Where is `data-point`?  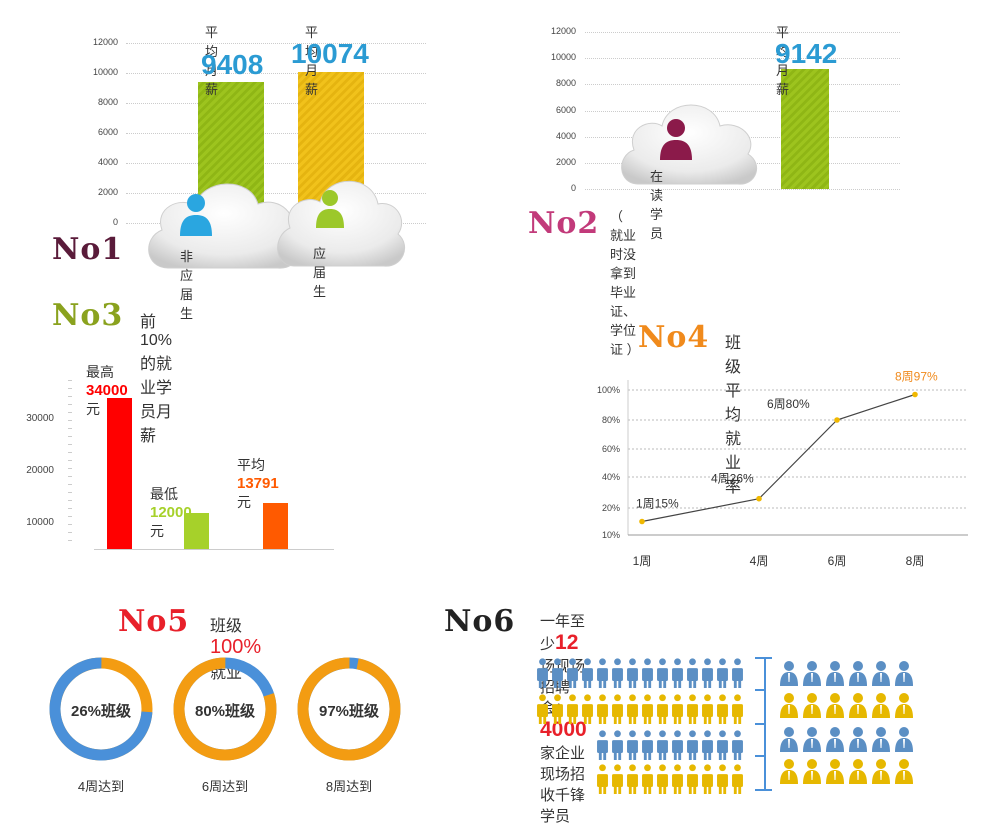
data-point is located at coordinates (759, 498).